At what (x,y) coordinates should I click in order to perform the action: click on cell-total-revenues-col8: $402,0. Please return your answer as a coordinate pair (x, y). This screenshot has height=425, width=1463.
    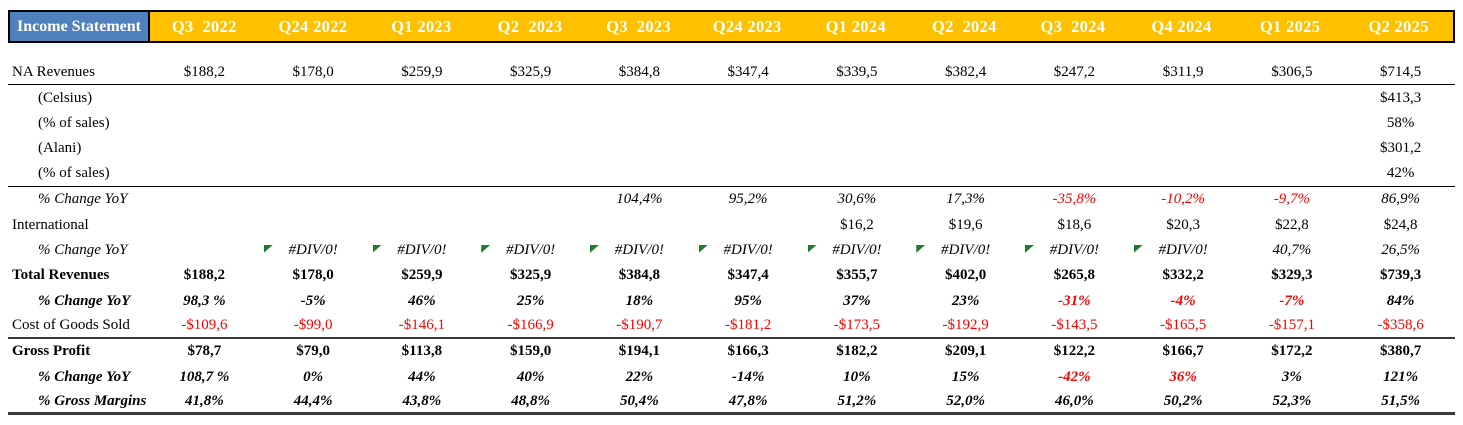
    Looking at the image, I should click on (965, 275).